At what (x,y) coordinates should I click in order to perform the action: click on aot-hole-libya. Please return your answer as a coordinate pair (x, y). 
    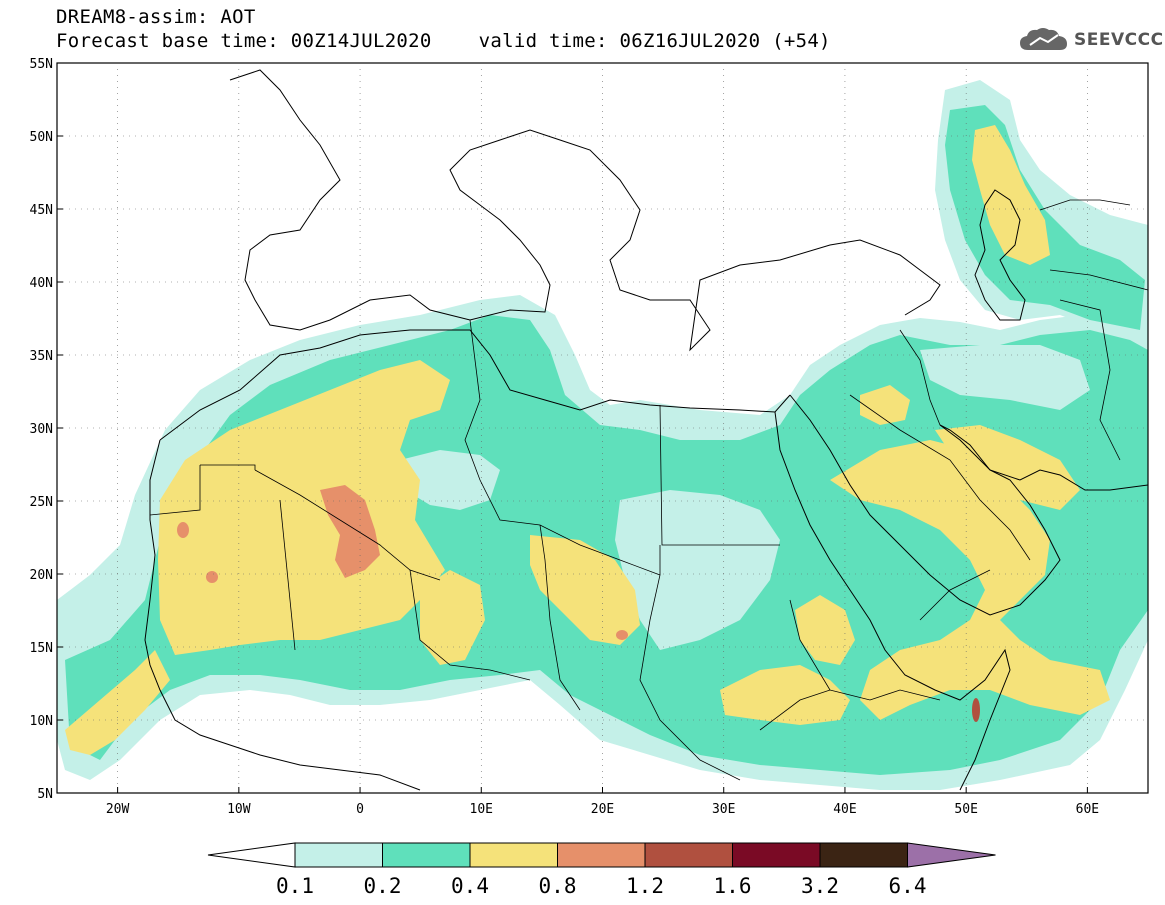
    Looking at the image, I should click on (450, 480).